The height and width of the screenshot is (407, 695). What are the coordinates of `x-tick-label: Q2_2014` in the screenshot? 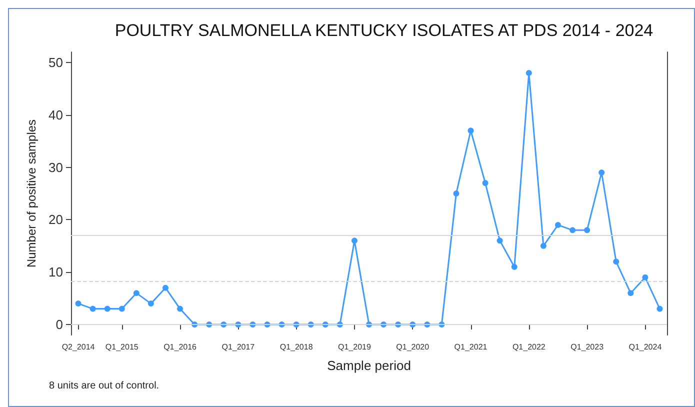 It's located at (79, 347).